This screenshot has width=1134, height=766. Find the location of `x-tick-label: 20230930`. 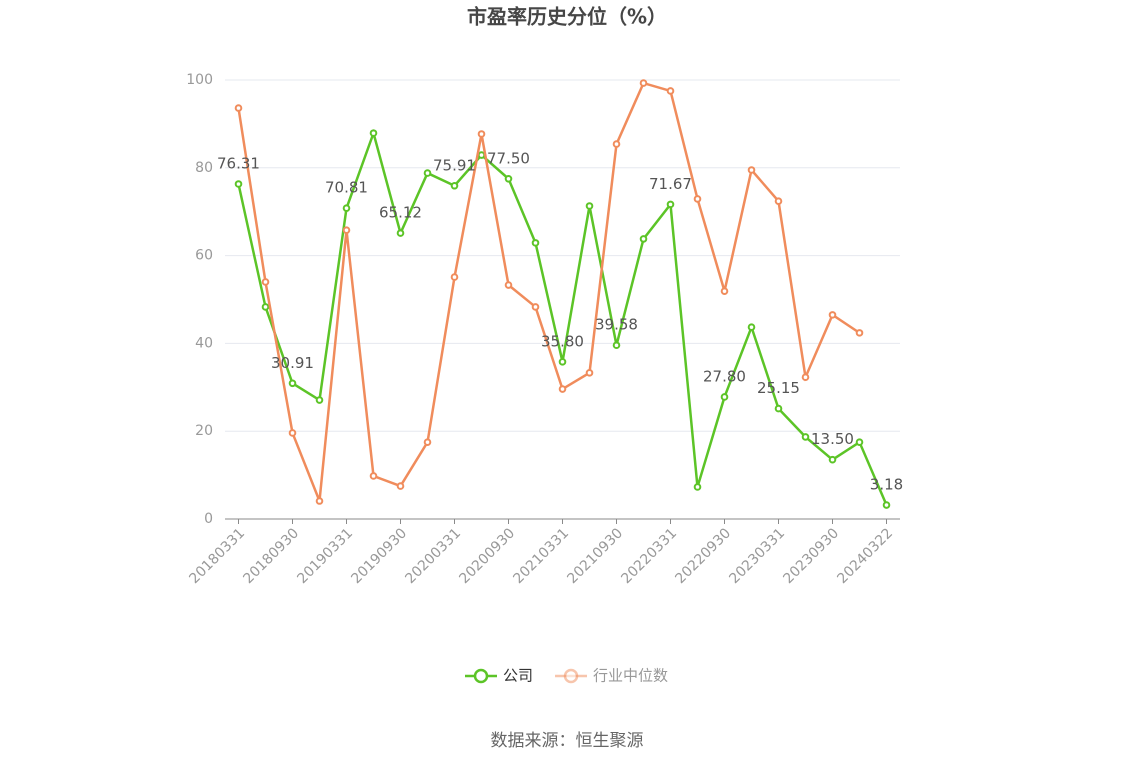

x-tick-label: 20230930 is located at coordinates (811, 556).